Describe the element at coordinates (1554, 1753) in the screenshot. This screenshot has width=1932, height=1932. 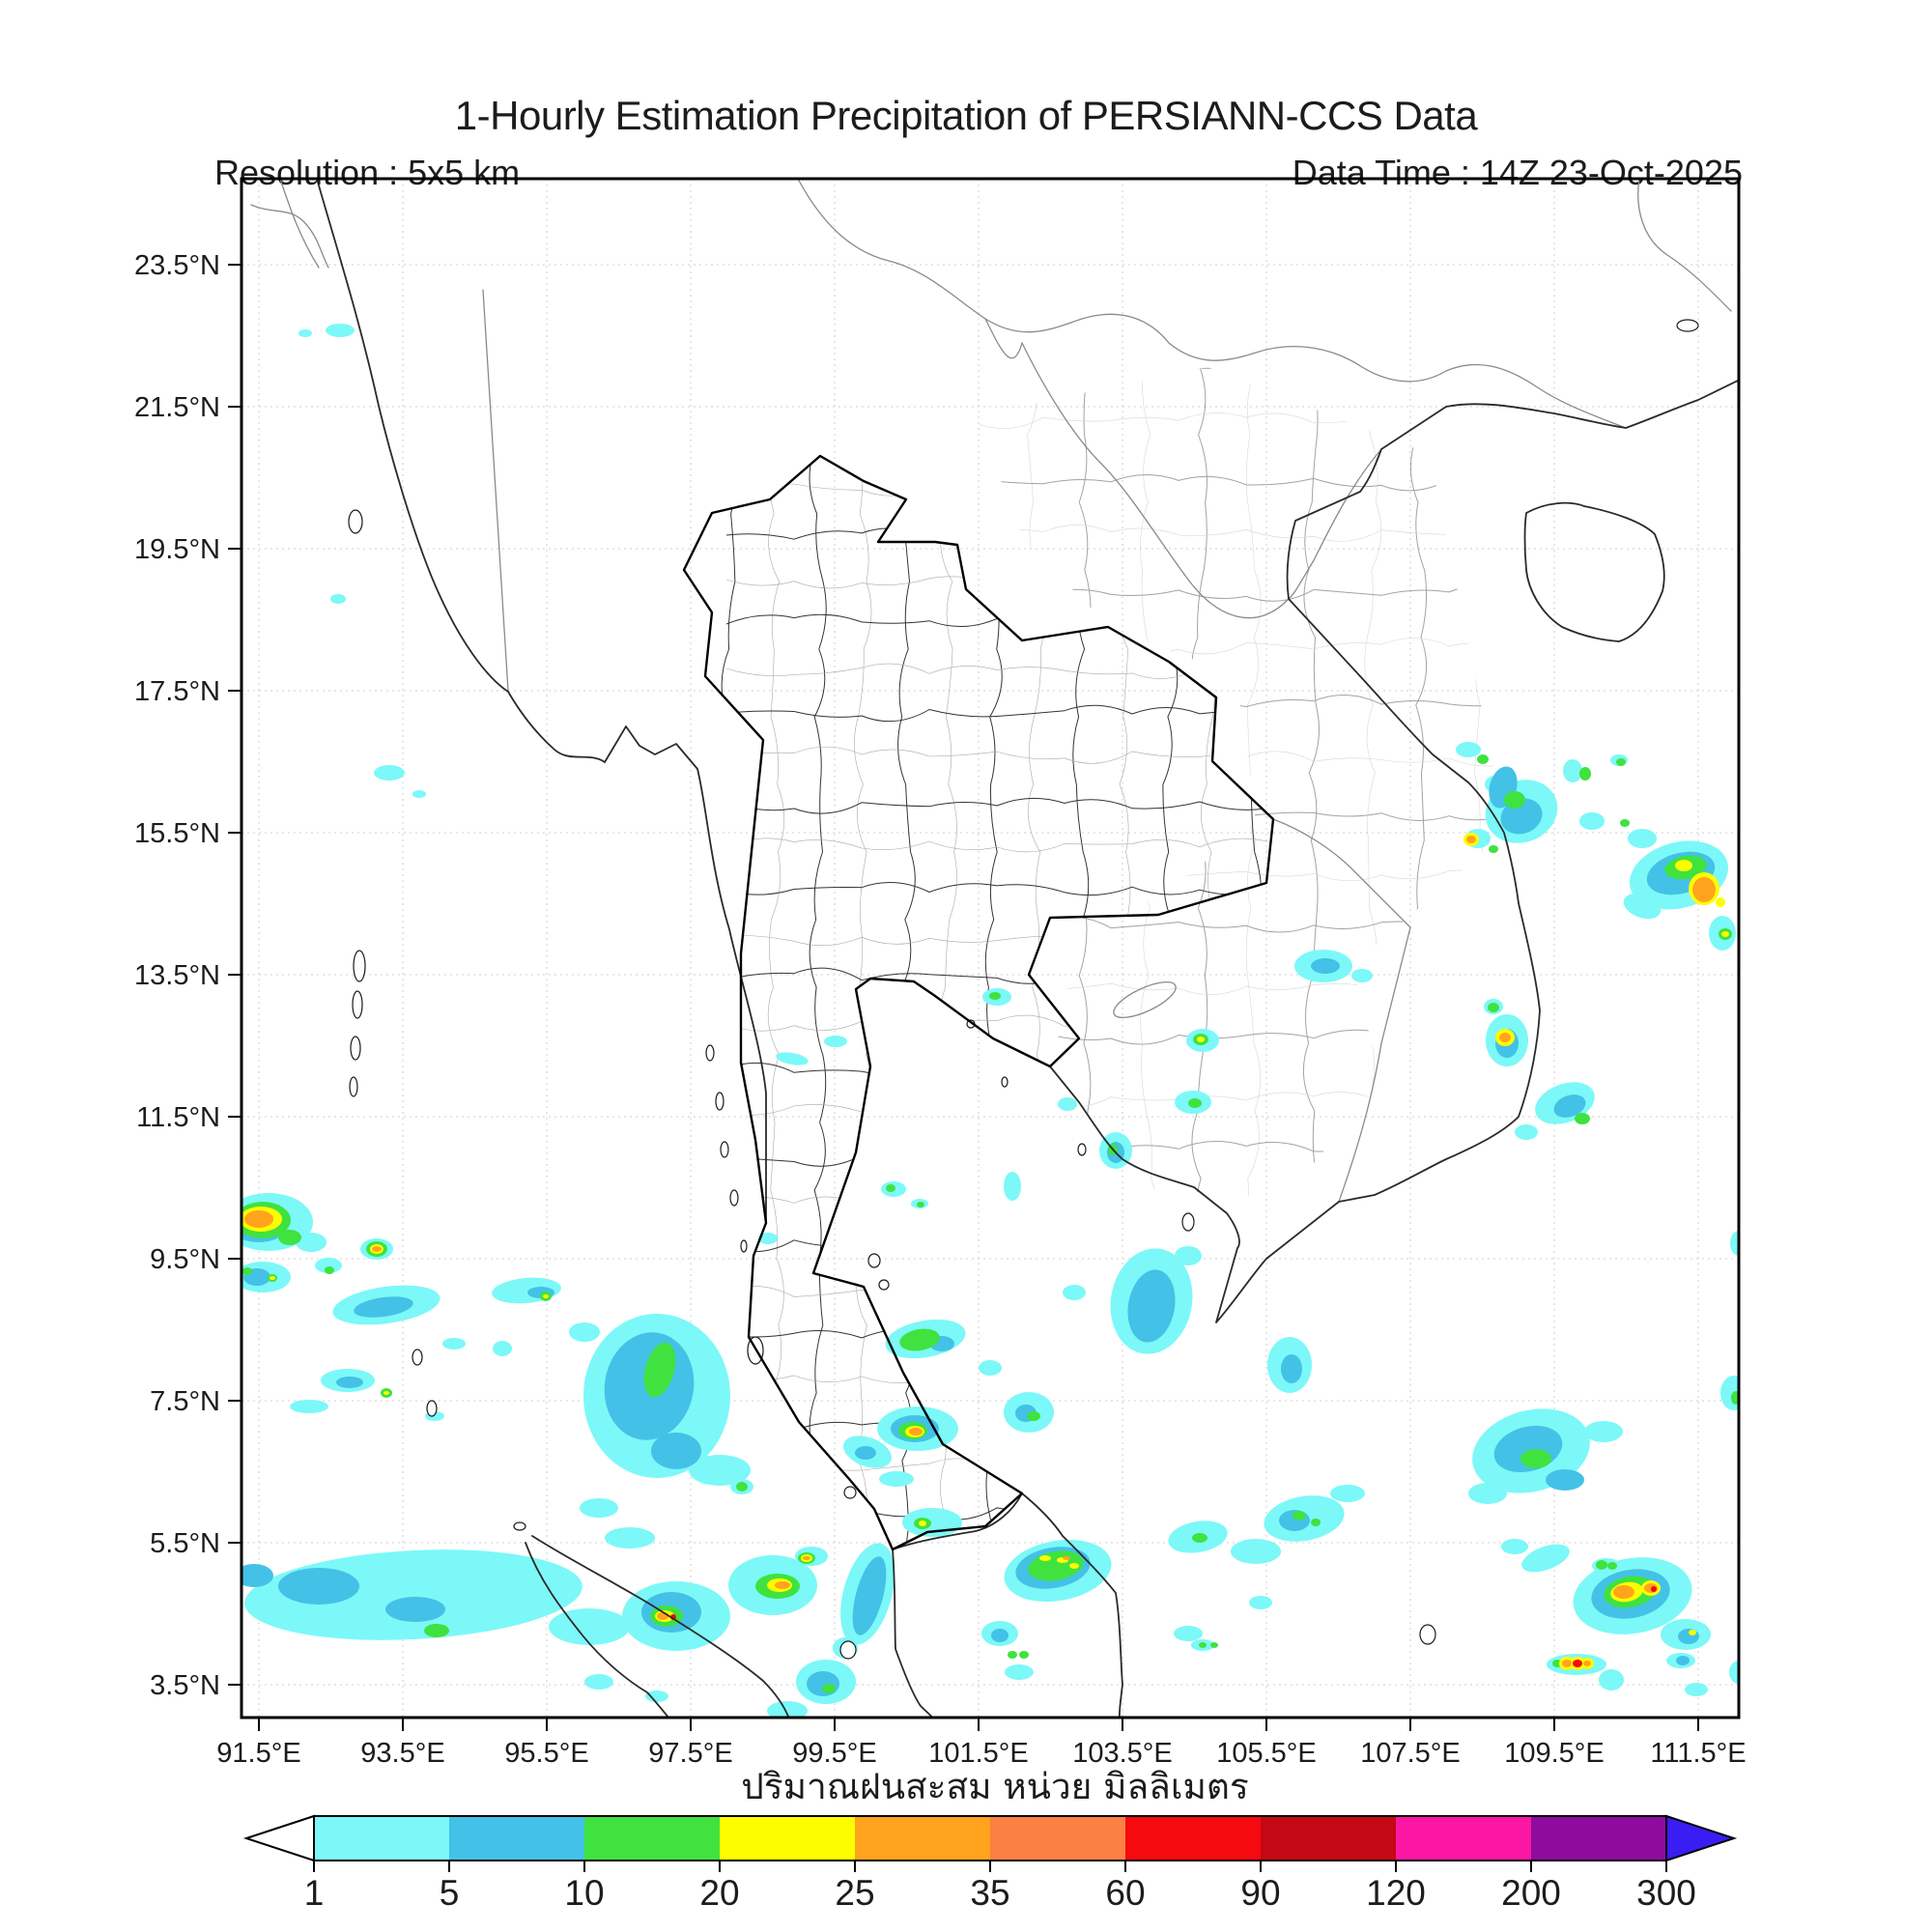
I see `svg-text: 109.5°E` at that location.